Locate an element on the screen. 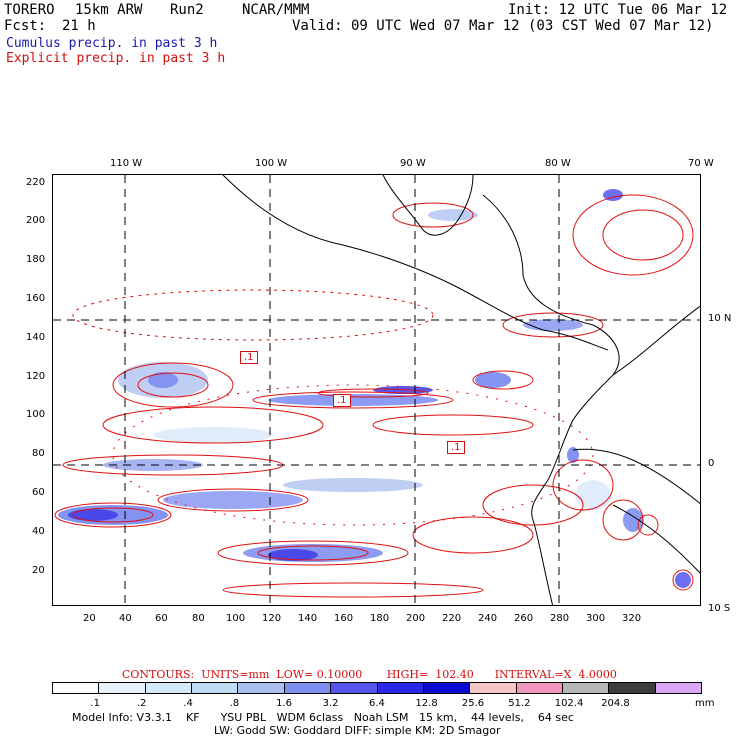  org-label: NCAR/MMM is located at coordinates (276, 10).